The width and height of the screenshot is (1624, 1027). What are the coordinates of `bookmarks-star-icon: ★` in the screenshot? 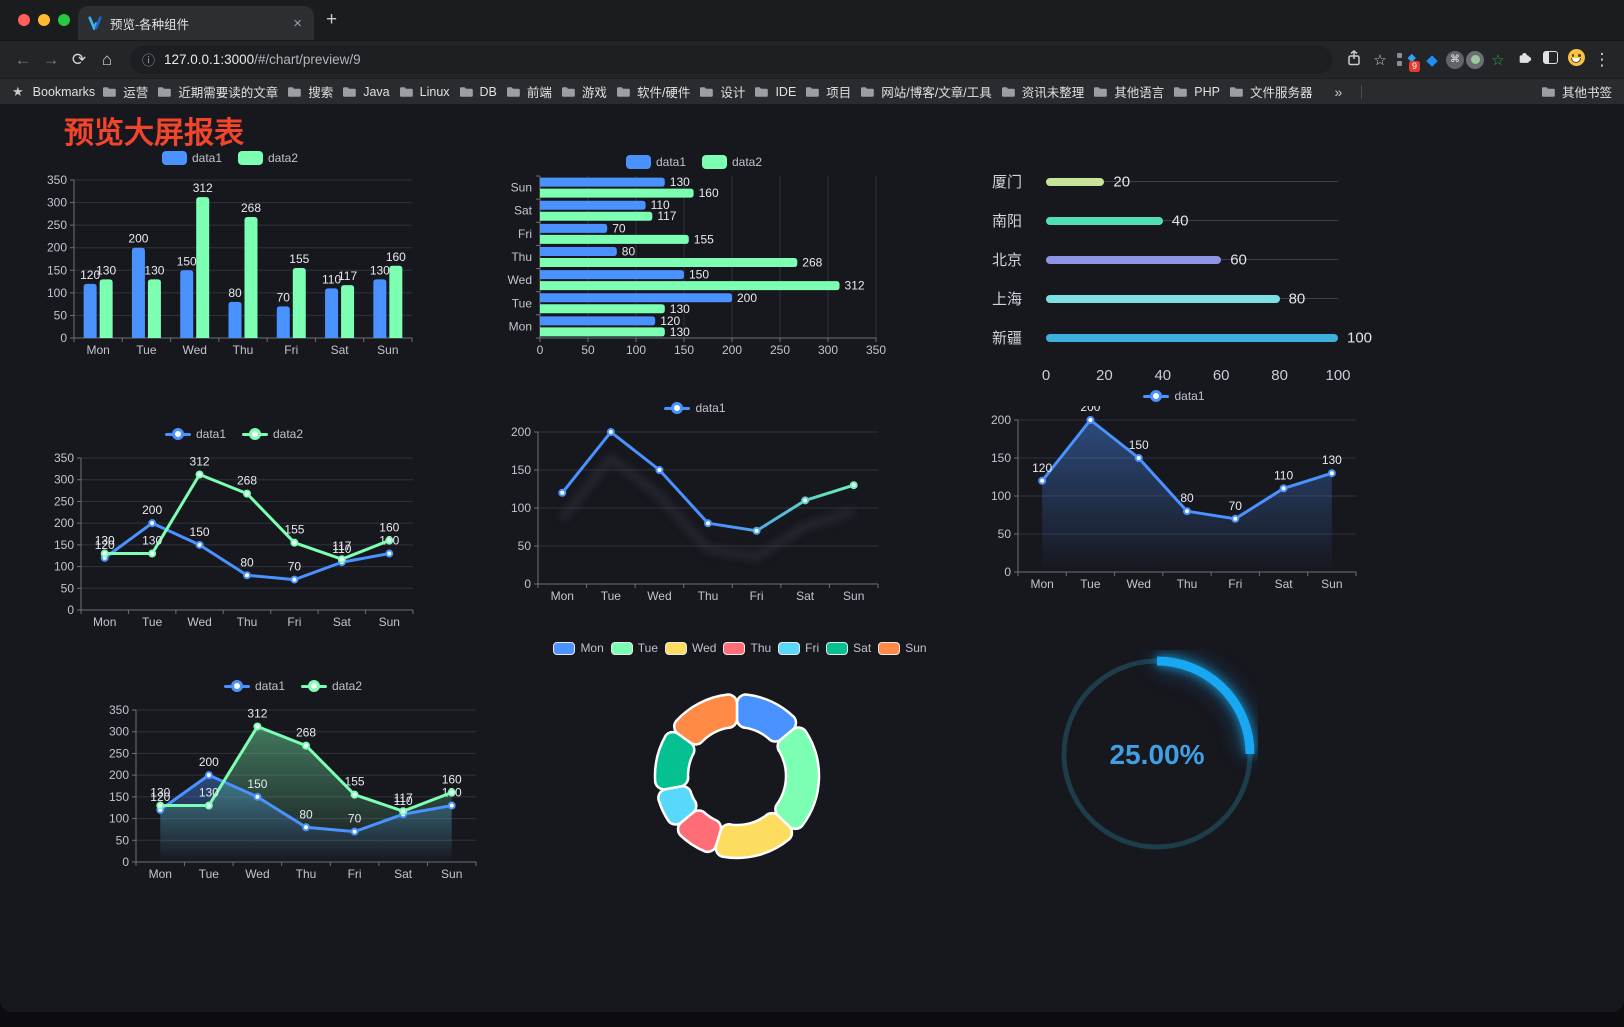 It's located at (18, 91).